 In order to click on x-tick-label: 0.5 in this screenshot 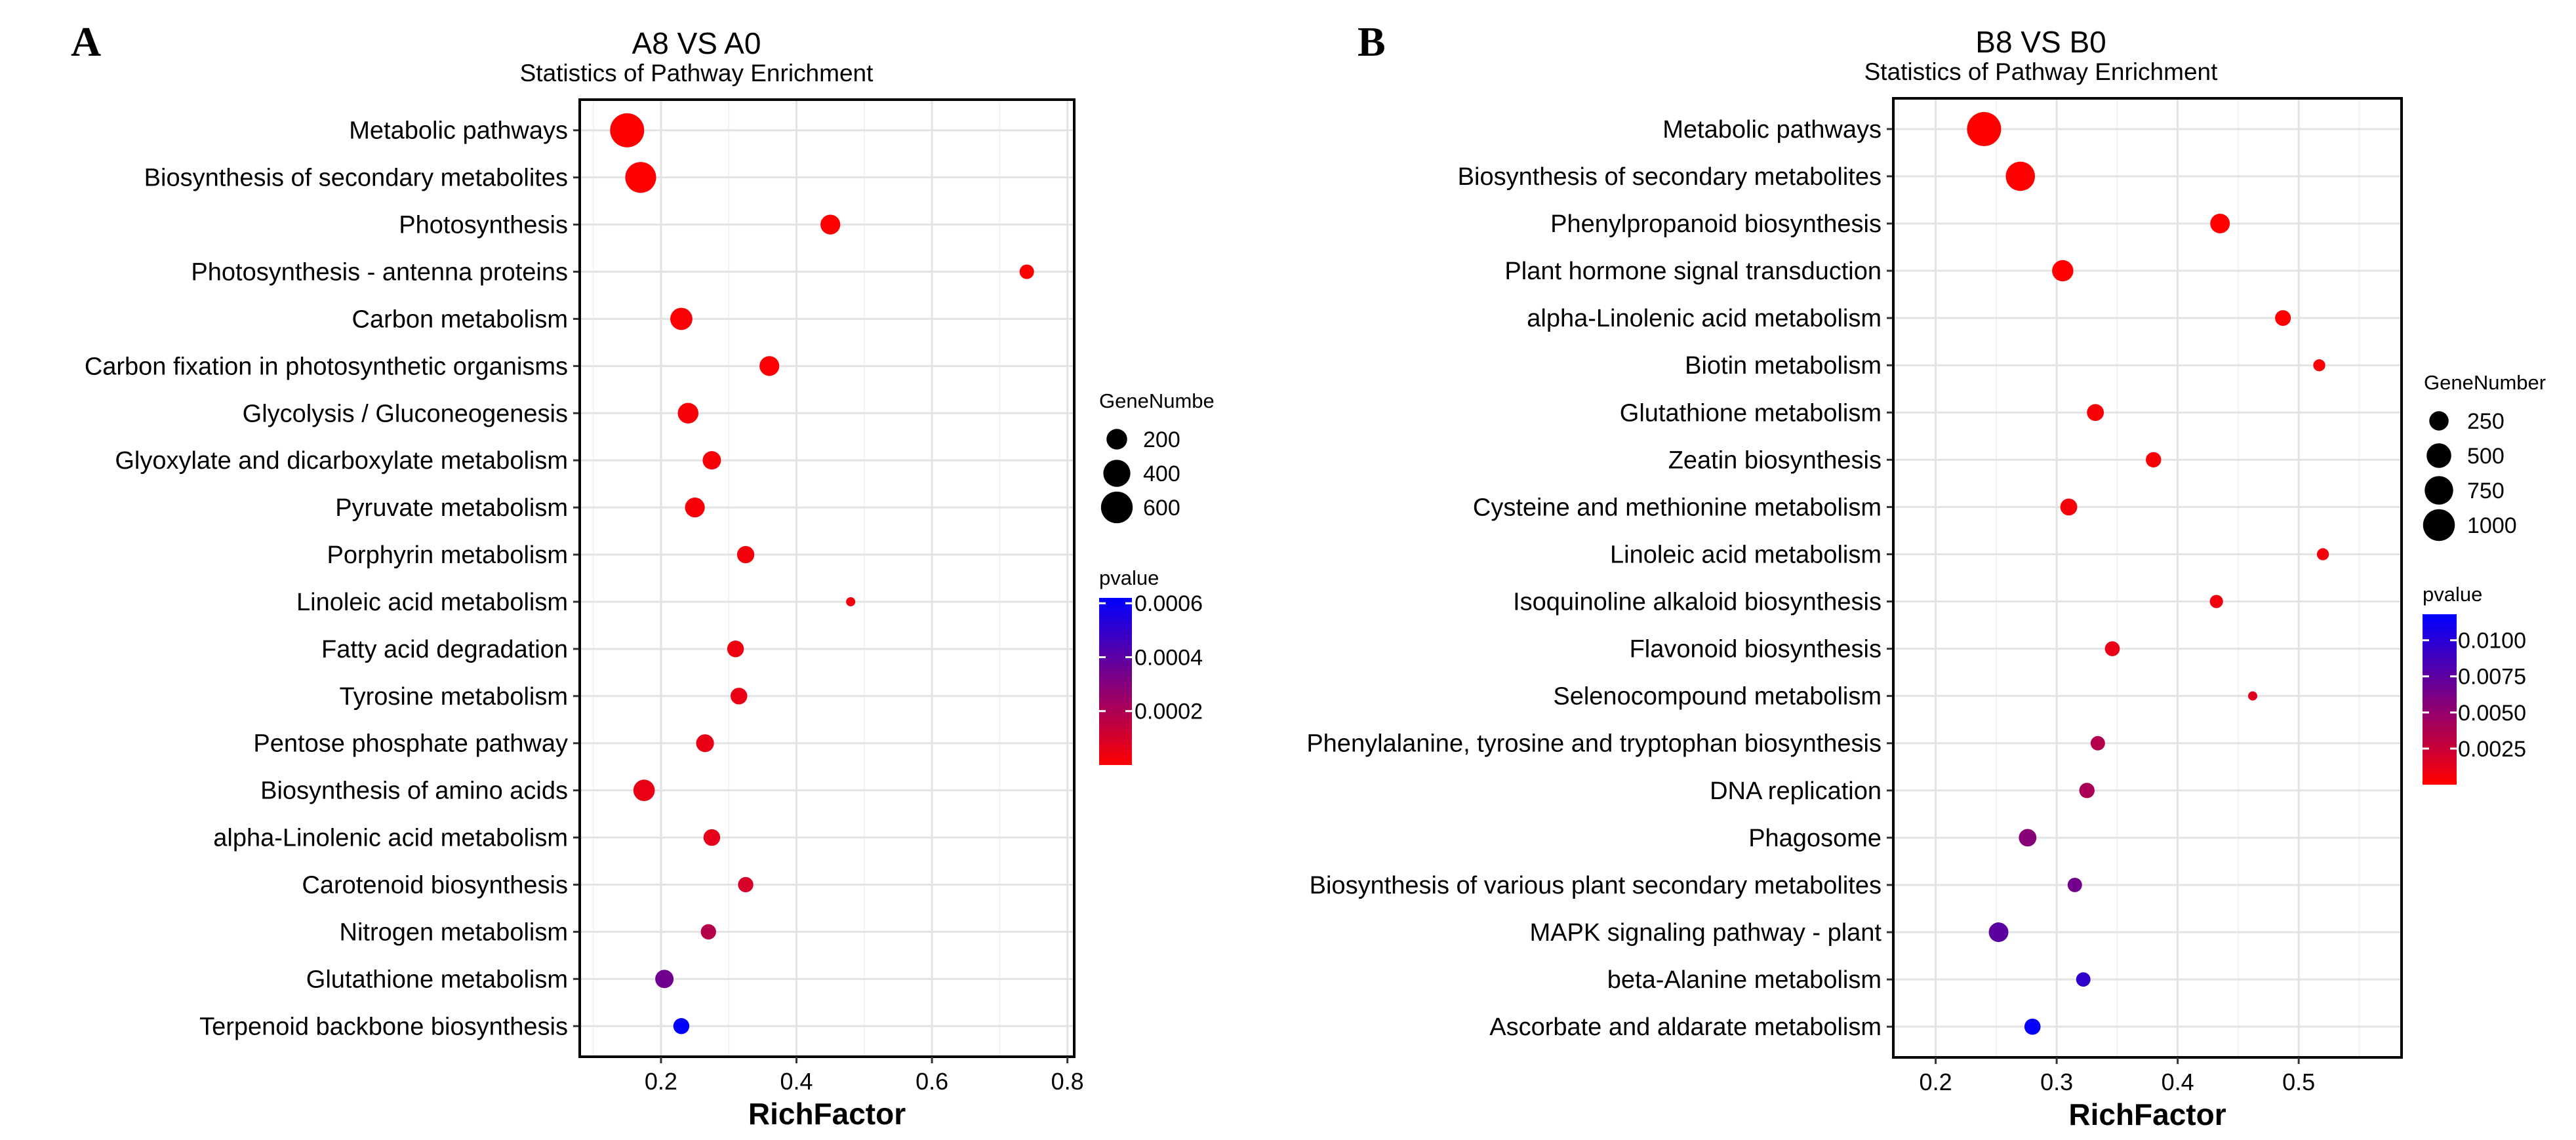, I will do `click(2298, 1082)`.